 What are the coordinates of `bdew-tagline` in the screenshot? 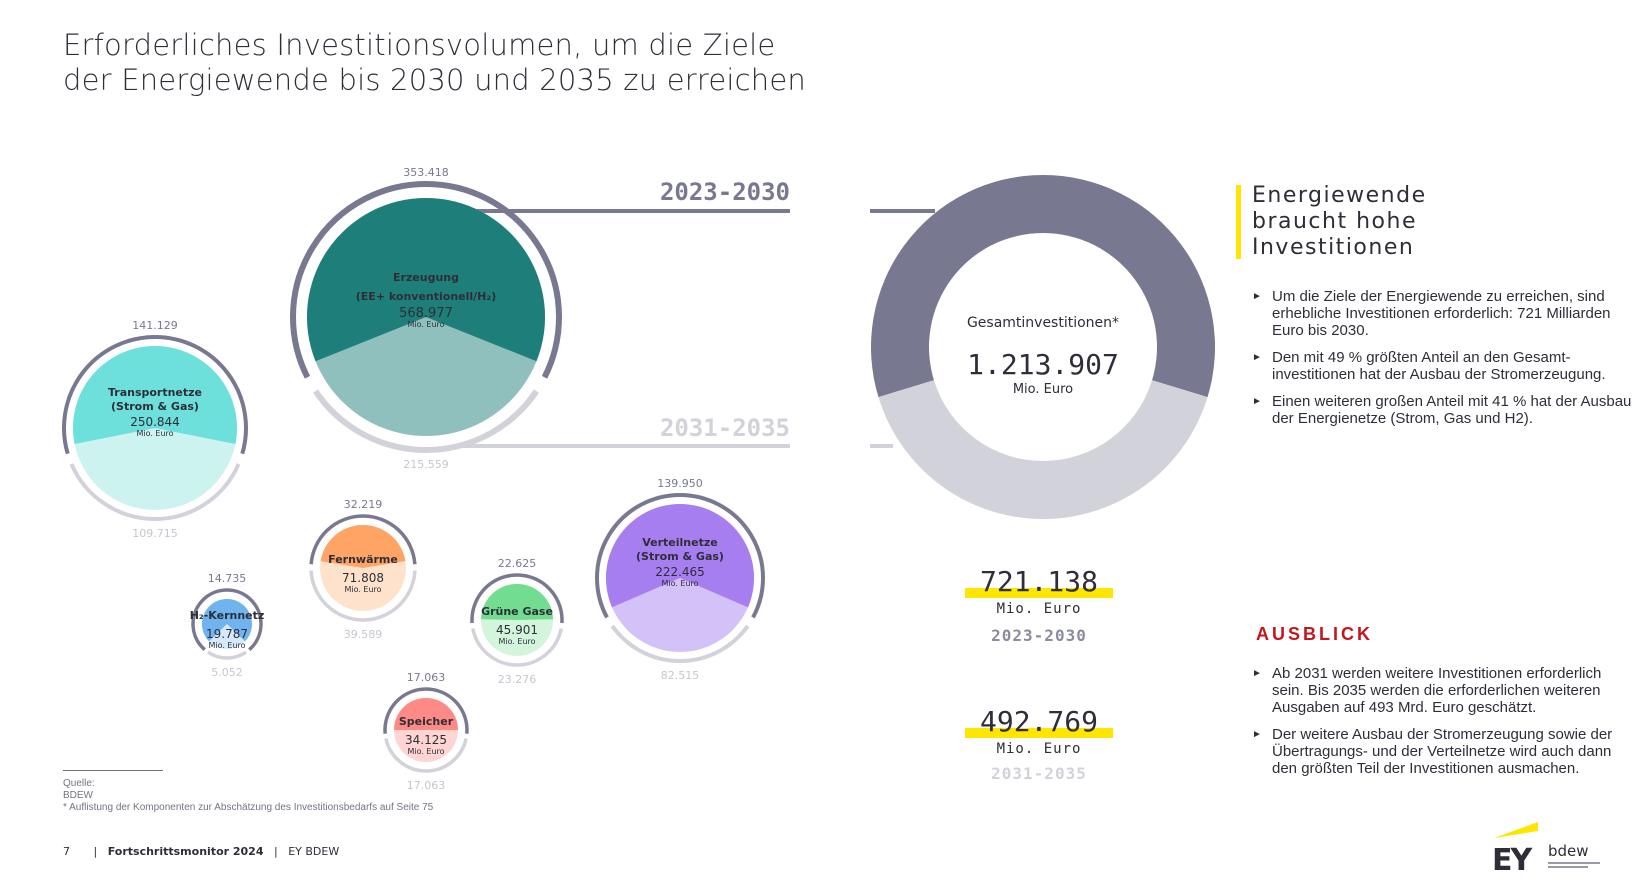 It's located at (1568, 867).